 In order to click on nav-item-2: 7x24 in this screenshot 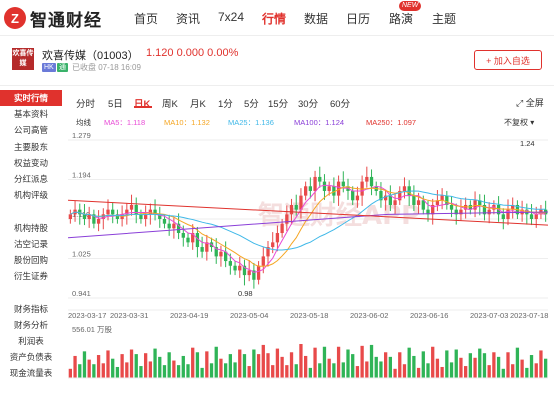, I will do `click(231, 17)`.